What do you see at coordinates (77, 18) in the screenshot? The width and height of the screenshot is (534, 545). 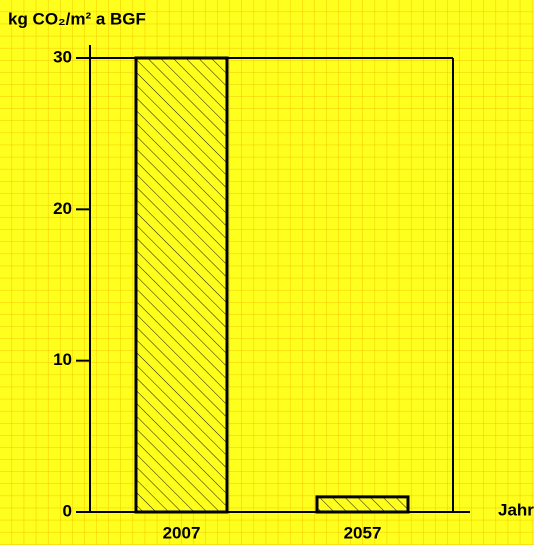 I see `y-axis-label: kg CO₂/m² a BGF` at bounding box center [77, 18].